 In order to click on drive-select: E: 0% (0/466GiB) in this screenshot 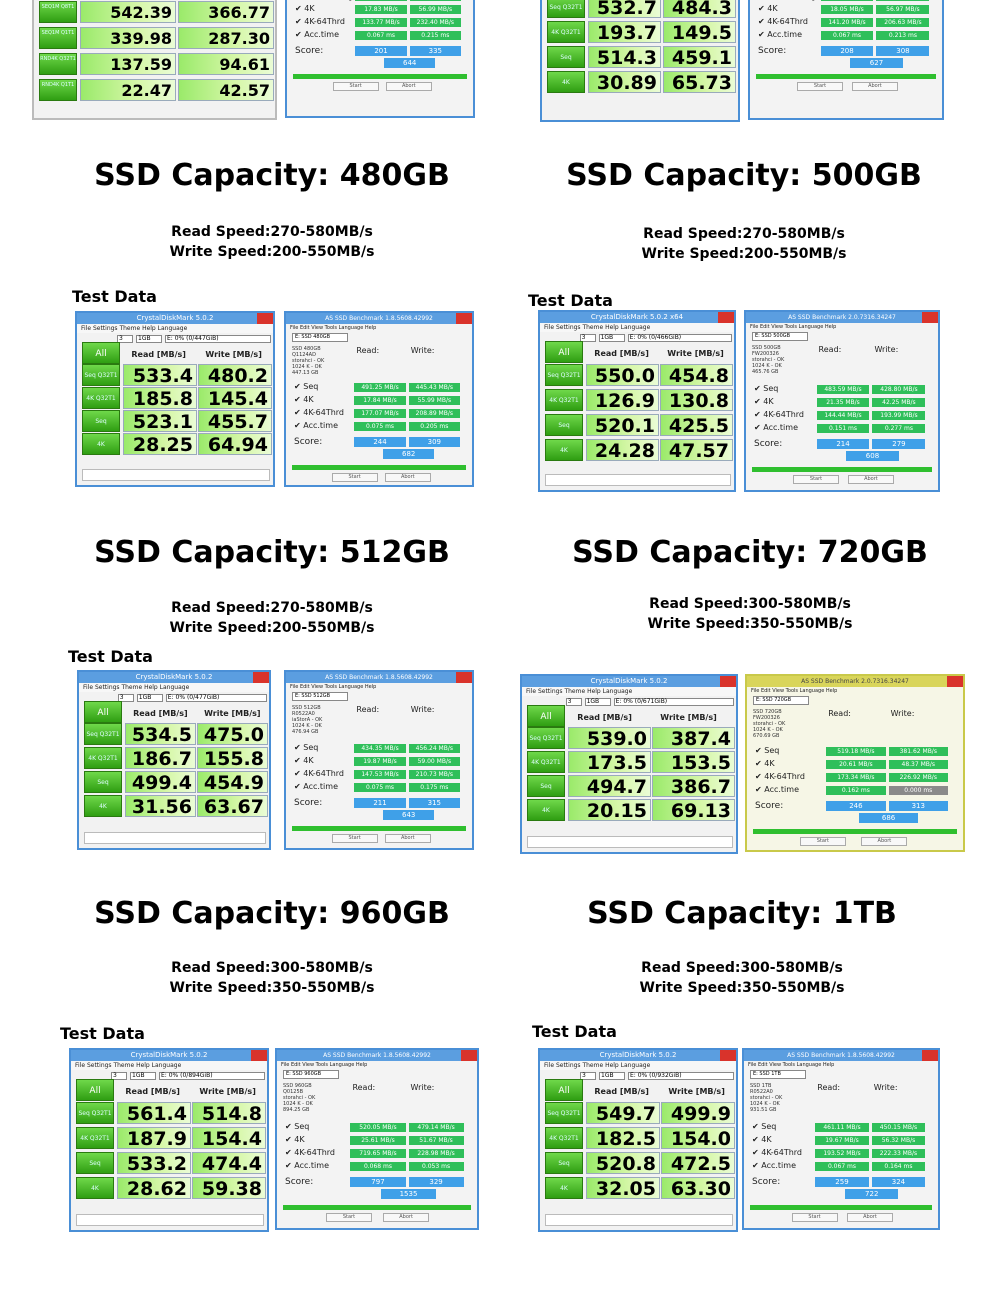, I will do `click(679, 338)`.